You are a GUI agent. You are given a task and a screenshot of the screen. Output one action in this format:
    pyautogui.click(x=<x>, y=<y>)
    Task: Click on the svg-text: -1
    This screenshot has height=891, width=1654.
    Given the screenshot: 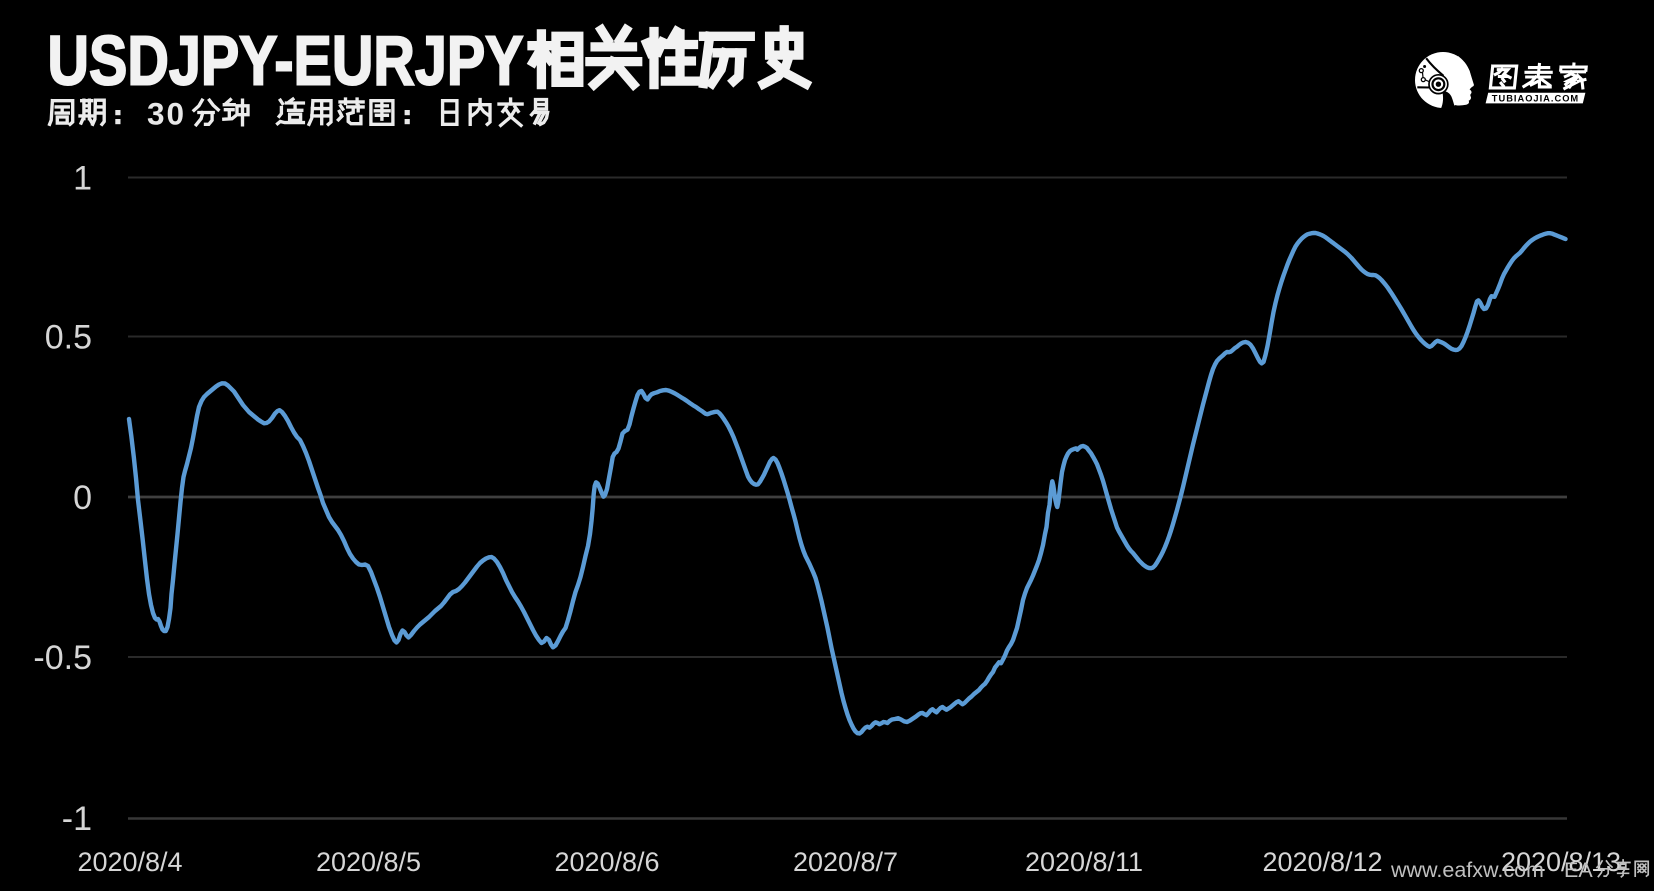 What is the action you would take?
    pyautogui.click(x=77, y=819)
    